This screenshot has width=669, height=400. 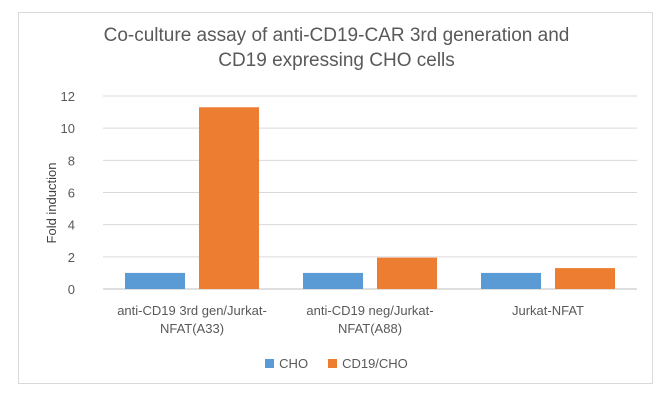 I want to click on y-tick-label: 6, so click(x=71, y=193).